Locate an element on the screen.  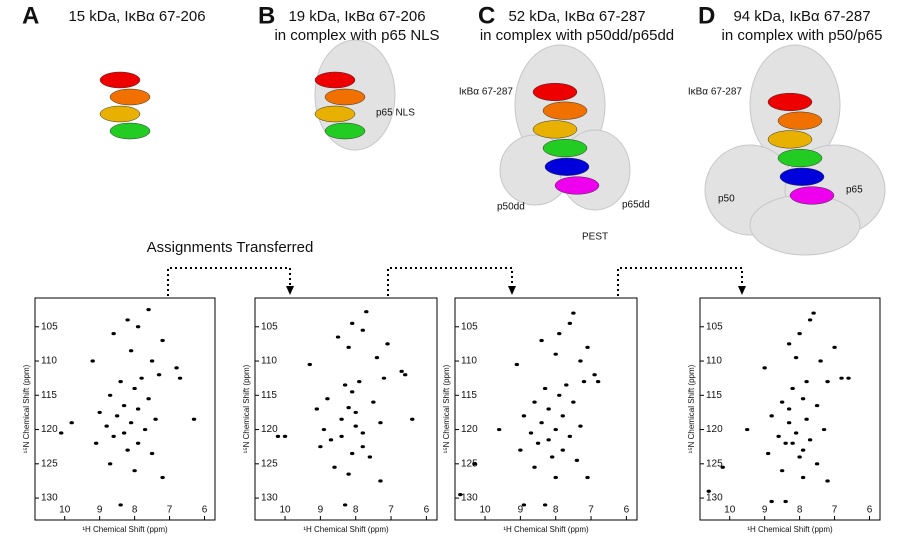
panel-title: 15 kDa, IκBα 67-206 is located at coordinates (136, 16).